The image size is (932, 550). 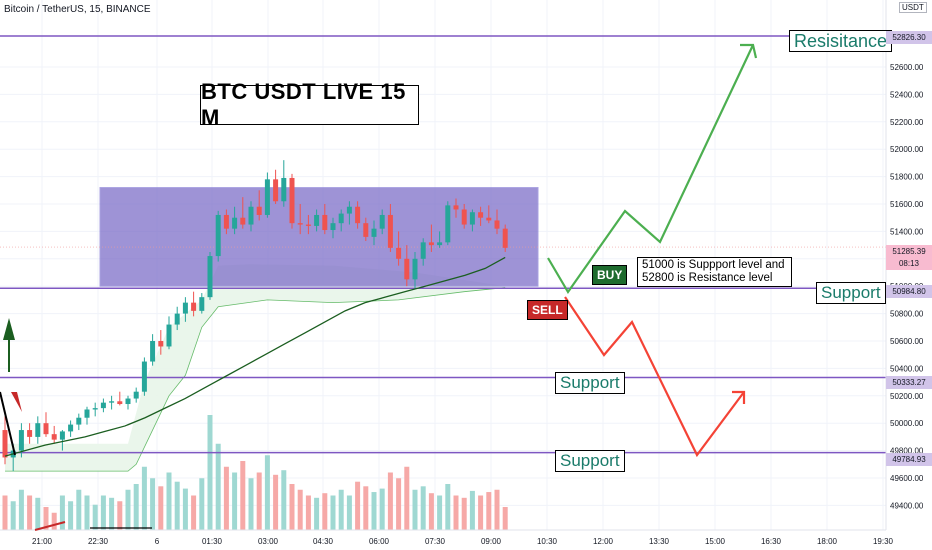 What do you see at coordinates (309, 104) in the screenshot?
I see `chart-title-annotation: BTC USDT LIVE 15 M` at bounding box center [309, 104].